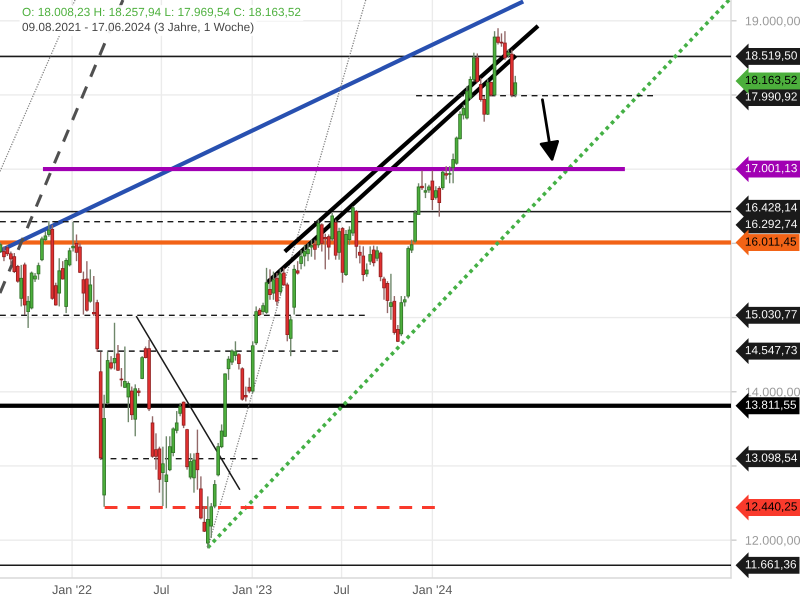 This screenshot has height=600, width=800. Describe the element at coordinates (252, 589) in the screenshot. I see `x-tick-label: Jan '23` at that location.